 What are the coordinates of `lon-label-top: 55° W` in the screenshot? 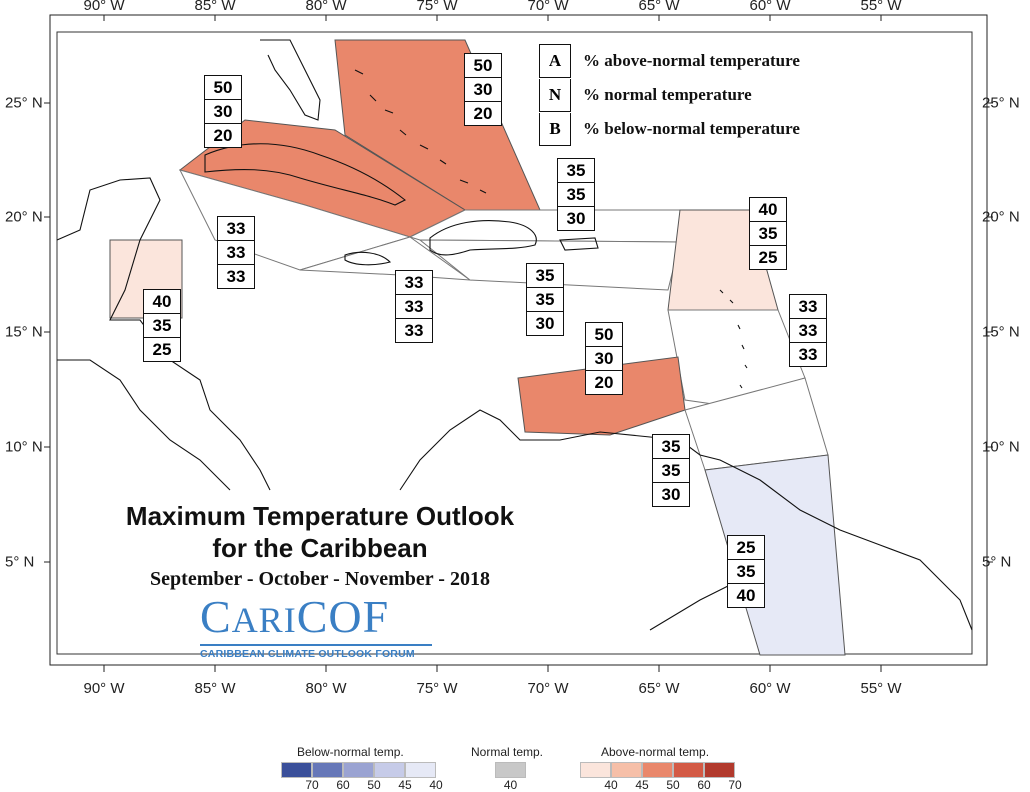 It's located at (881, 7).